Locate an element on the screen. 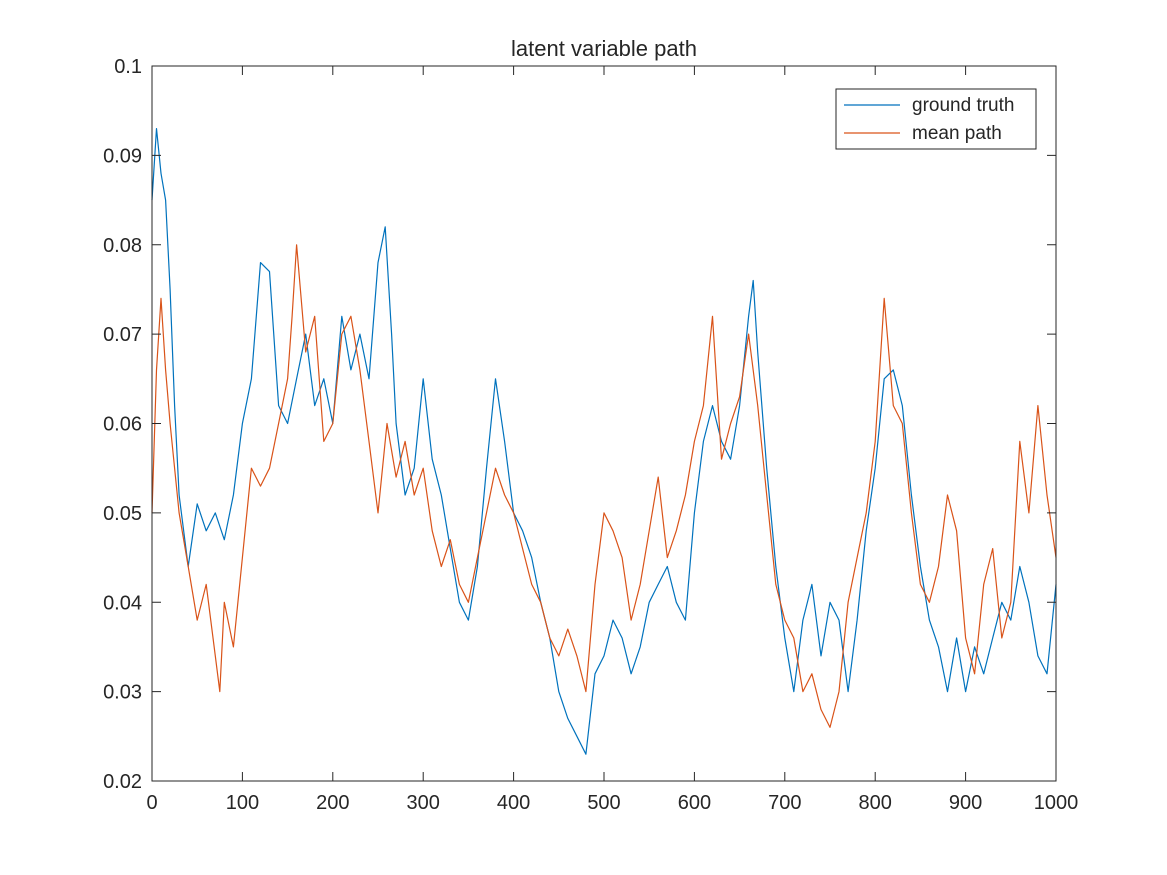 The height and width of the screenshot is (875, 1167). x-tick-label: 200 is located at coordinates (332, 803).